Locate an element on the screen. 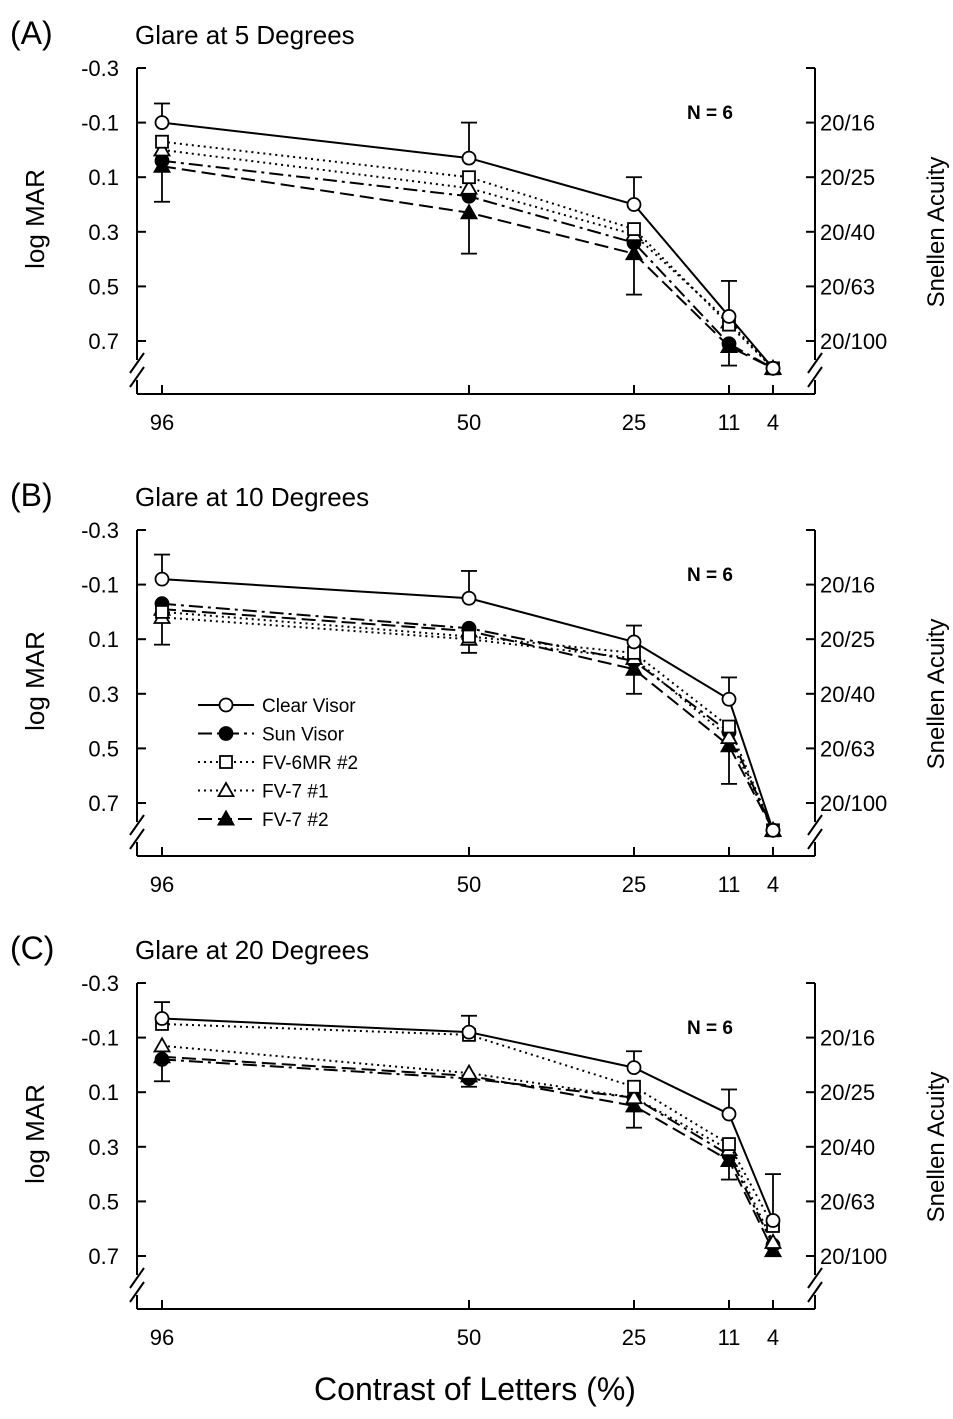  legend-label-fv-7-2: FV-7 #2 is located at coordinates (295, 820).